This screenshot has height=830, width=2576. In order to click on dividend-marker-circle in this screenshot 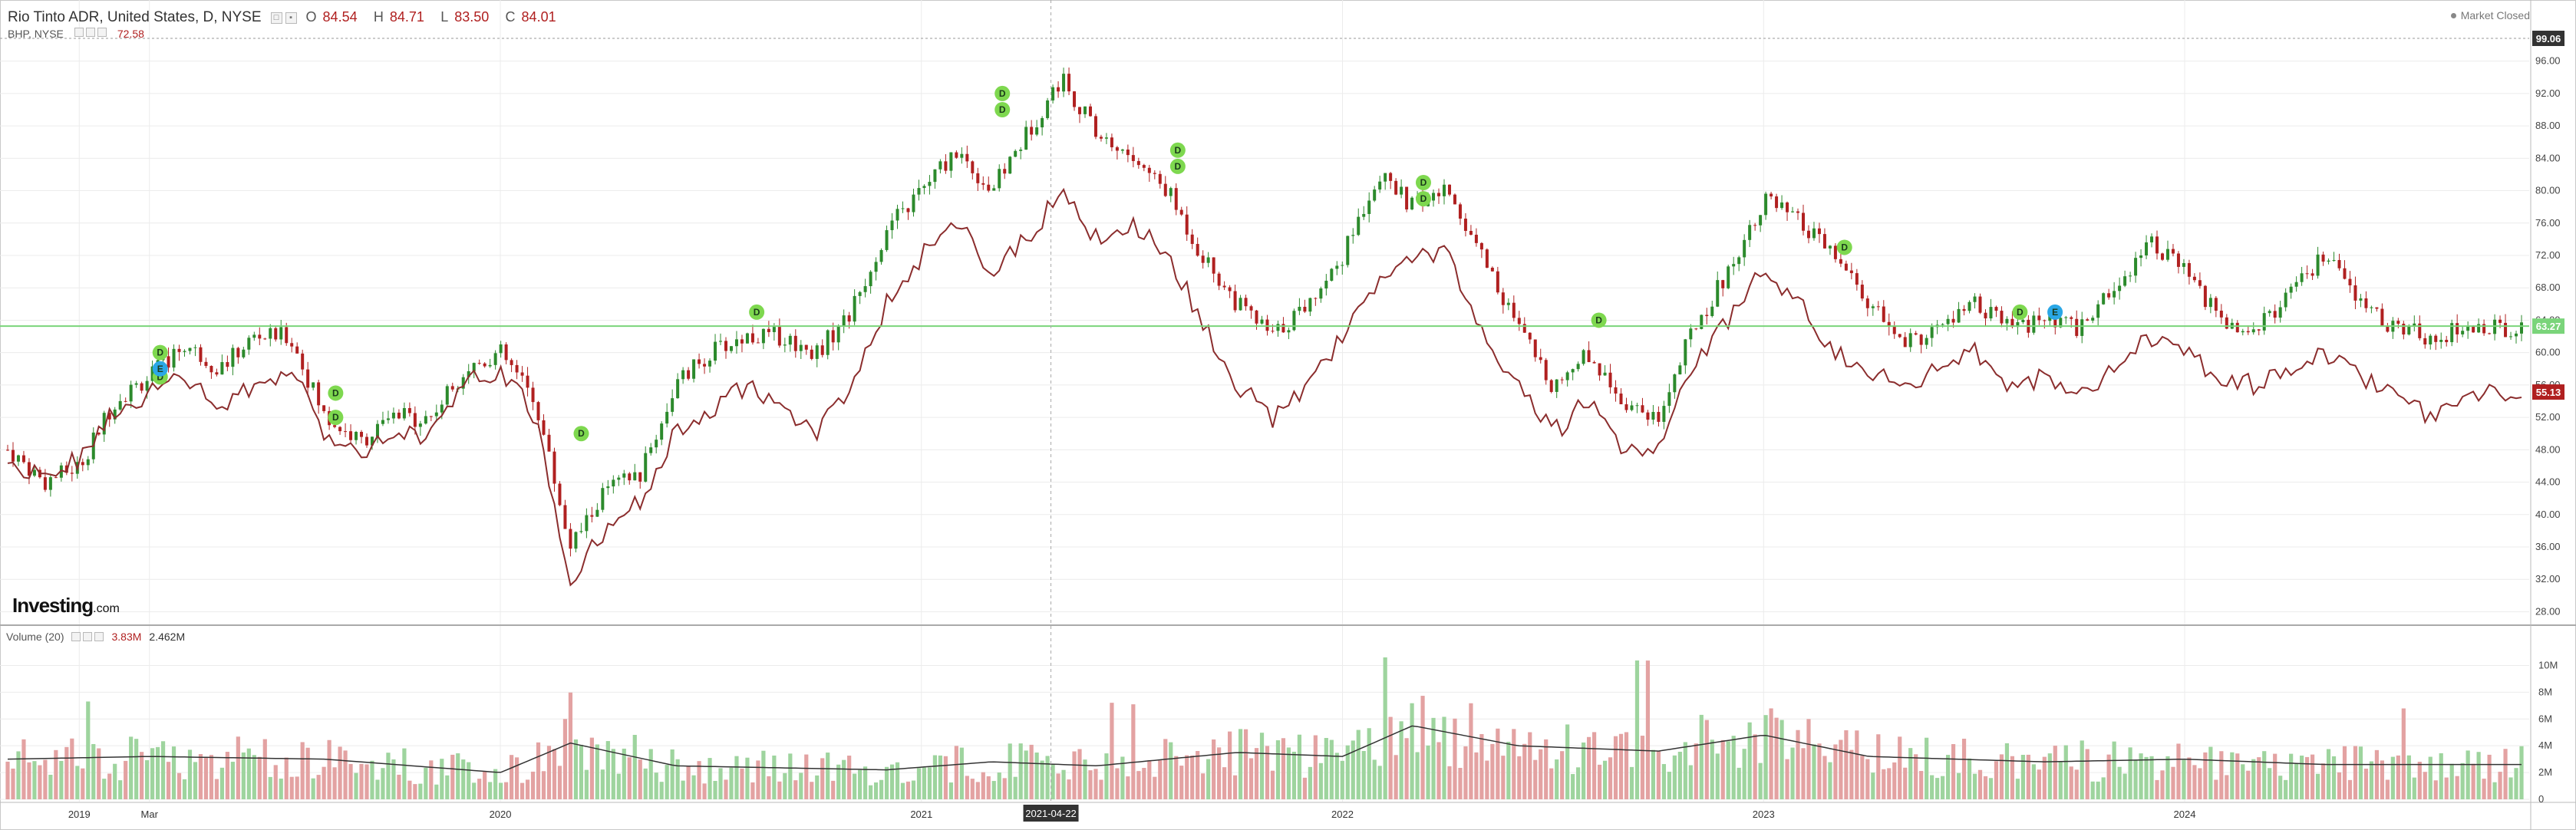, I will do `click(160, 353)`.